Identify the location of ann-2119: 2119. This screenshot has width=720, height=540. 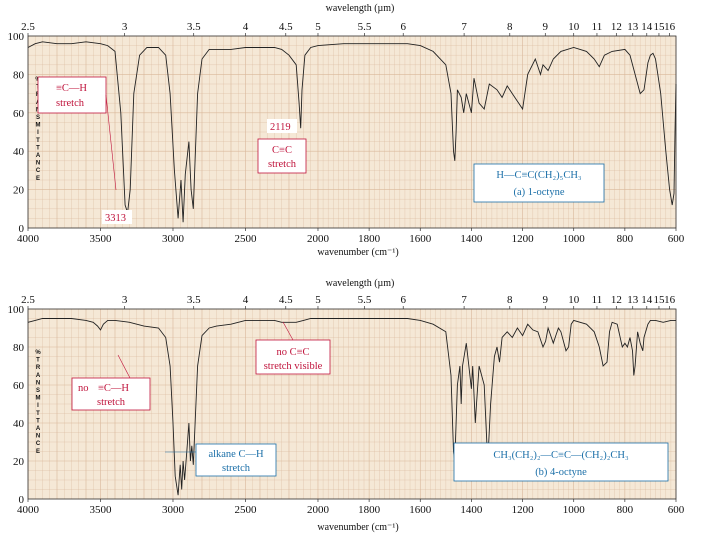
(280, 127).